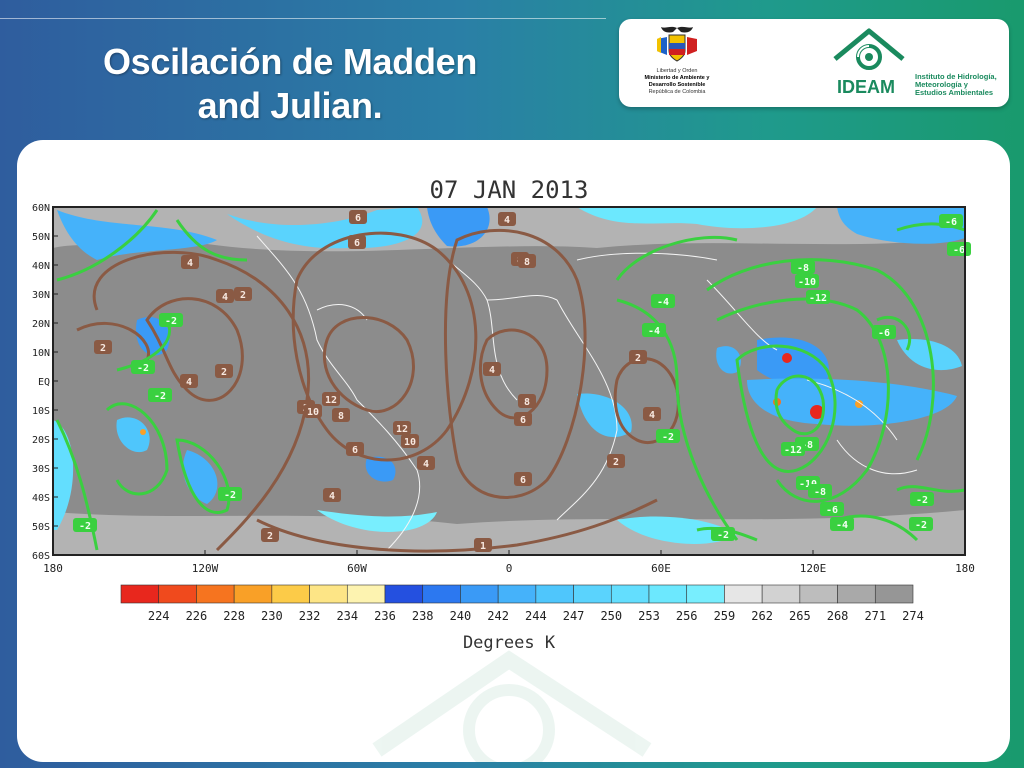 The image size is (1024, 768). Describe the element at coordinates (941, 84) in the screenshot. I see `ideam-full-line-2: Meteorología y` at that location.